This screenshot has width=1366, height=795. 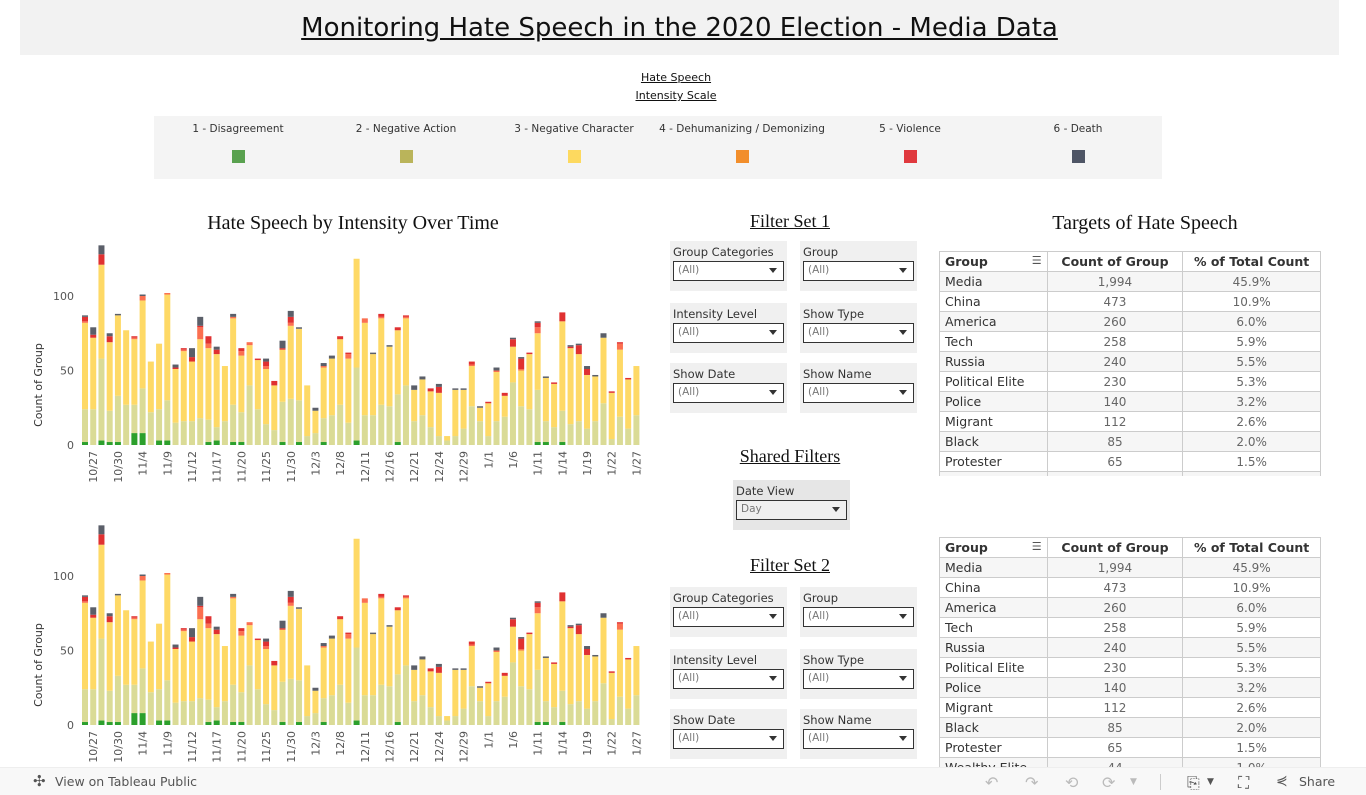 I want to click on legend-item-death: 6 - Death, so click(x=1078, y=147).